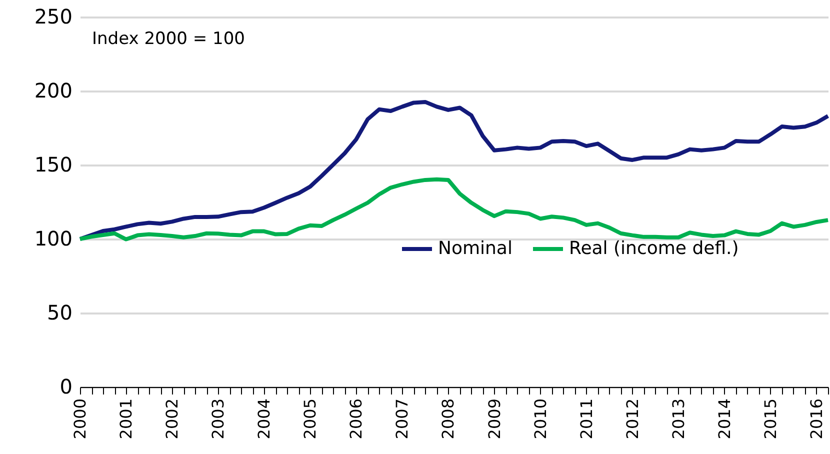 The width and height of the screenshot is (830, 454). What do you see at coordinates (53, 238) in the screenshot?
I see `y-tick-label: 100` at bounding box center [53, 238].